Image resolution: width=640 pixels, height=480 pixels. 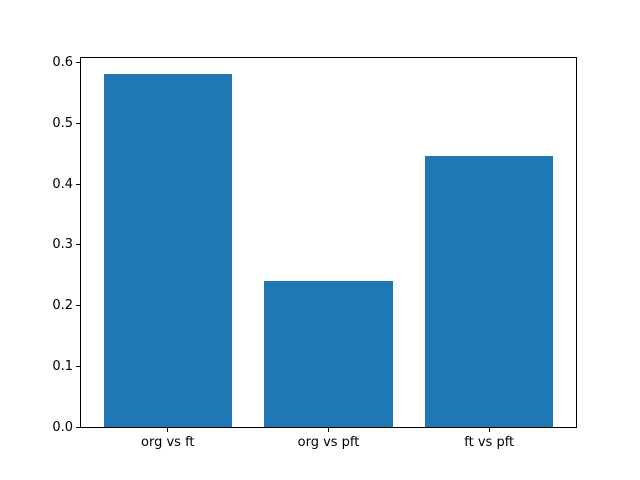 I want to click on bar-org-vs-ft, so click(x=168, y=250).